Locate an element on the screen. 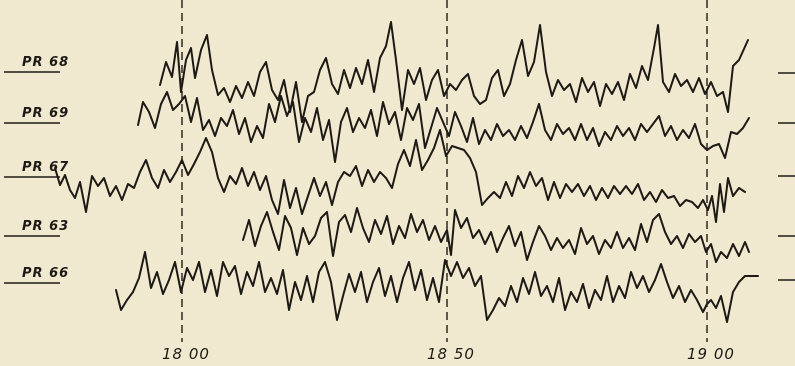 The image size is (795, 366). series-label: PR 67 is located at coordinates (45, 167).